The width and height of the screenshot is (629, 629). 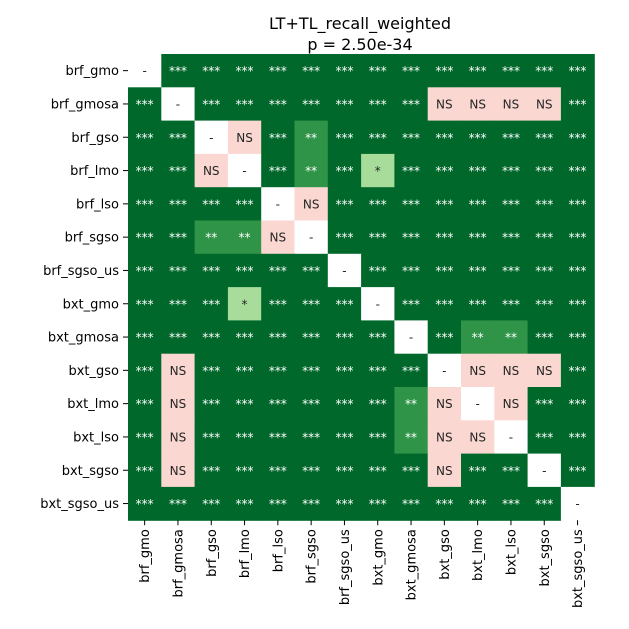 I want to click on y-tick-label: bxt_lso, so click(x=96, y=437).